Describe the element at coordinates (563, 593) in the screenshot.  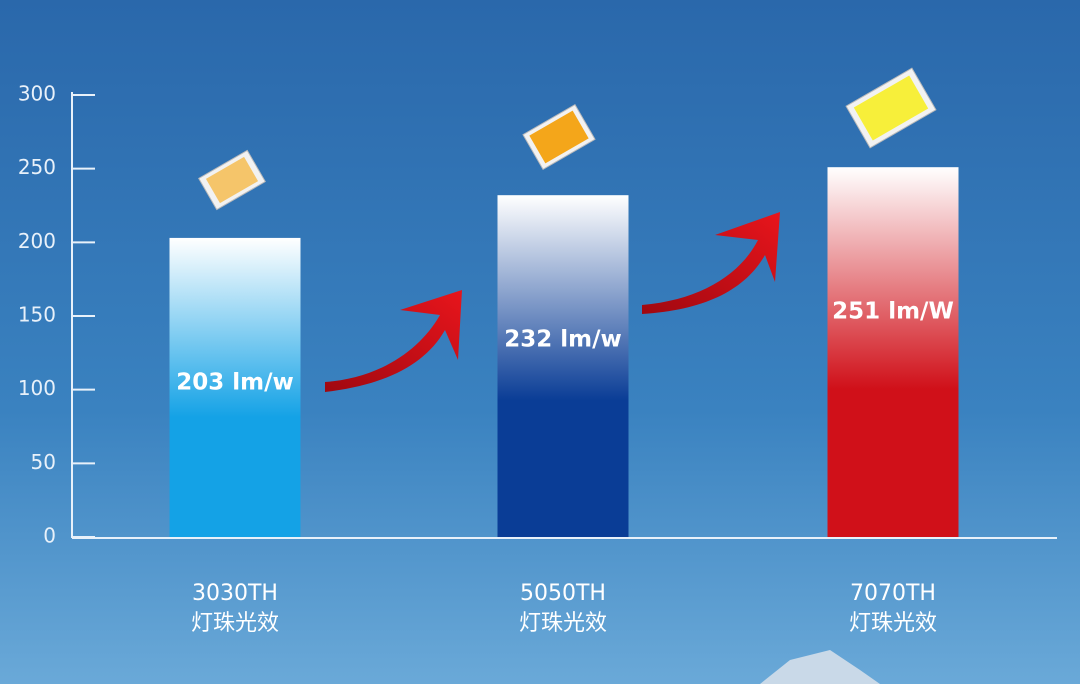
I see `x-tick-label: 5050TH` at that location.